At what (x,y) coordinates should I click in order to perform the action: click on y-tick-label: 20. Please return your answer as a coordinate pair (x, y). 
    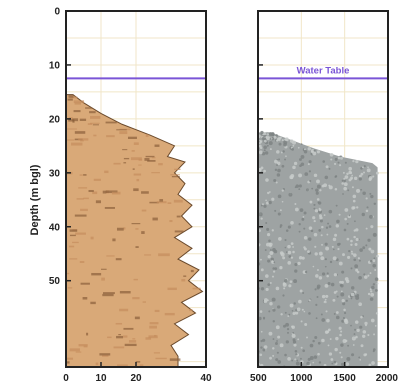
    Looking at the image, I should click on (55, 119).